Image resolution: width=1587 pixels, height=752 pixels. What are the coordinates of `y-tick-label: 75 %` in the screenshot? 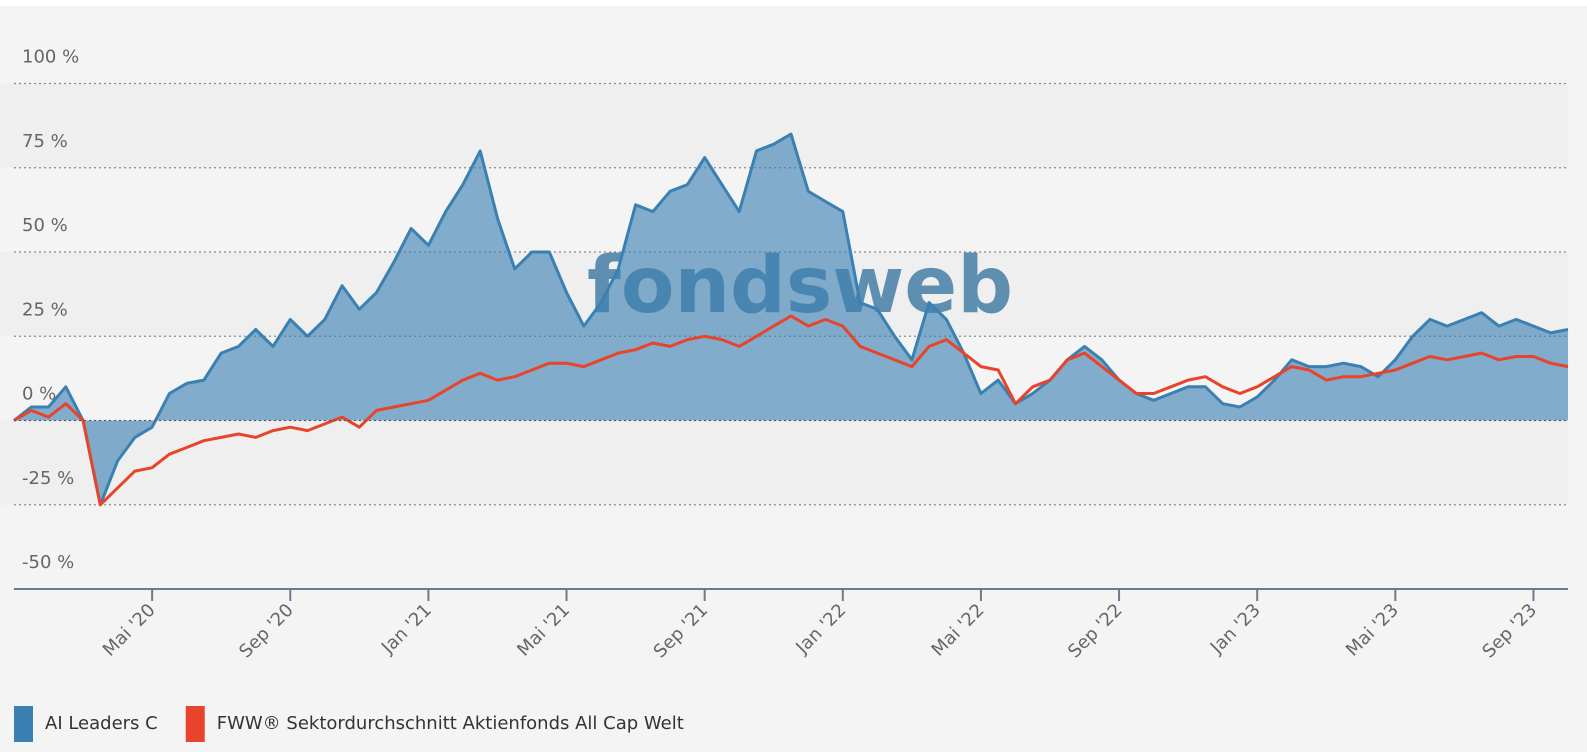 It's located at (45, 141).